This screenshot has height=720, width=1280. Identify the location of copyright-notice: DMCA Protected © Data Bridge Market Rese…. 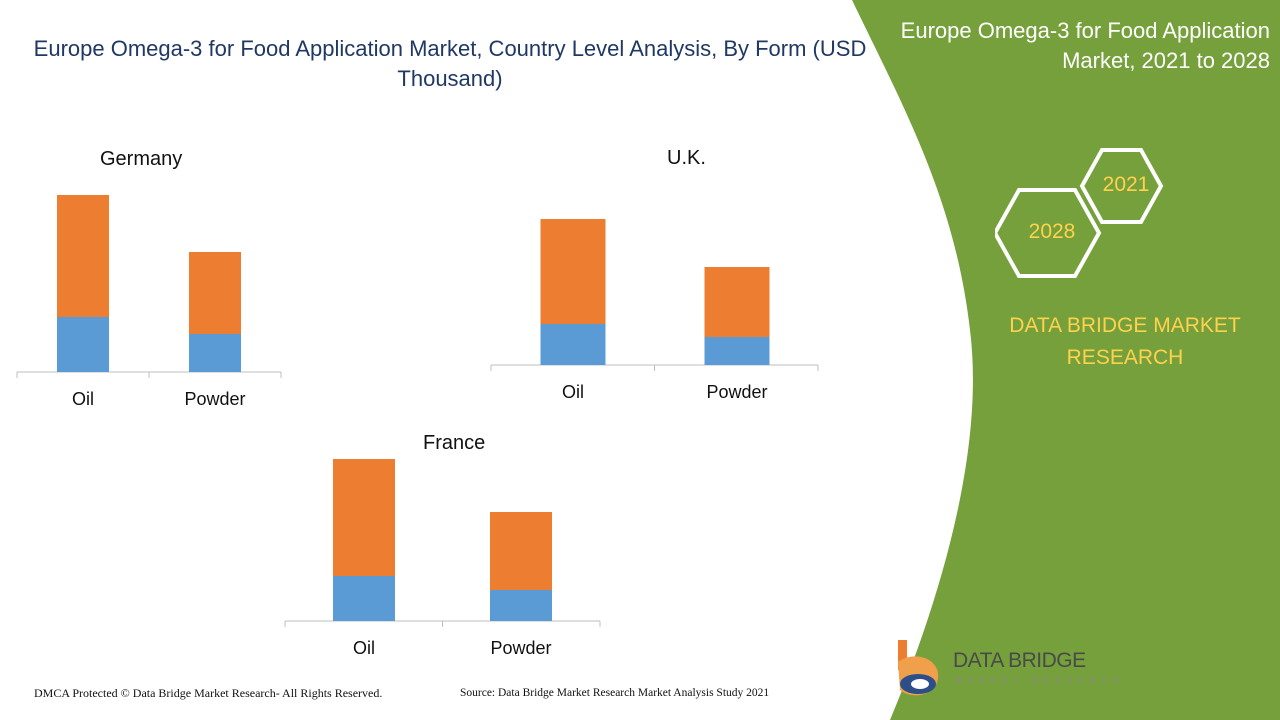
(208, 693).